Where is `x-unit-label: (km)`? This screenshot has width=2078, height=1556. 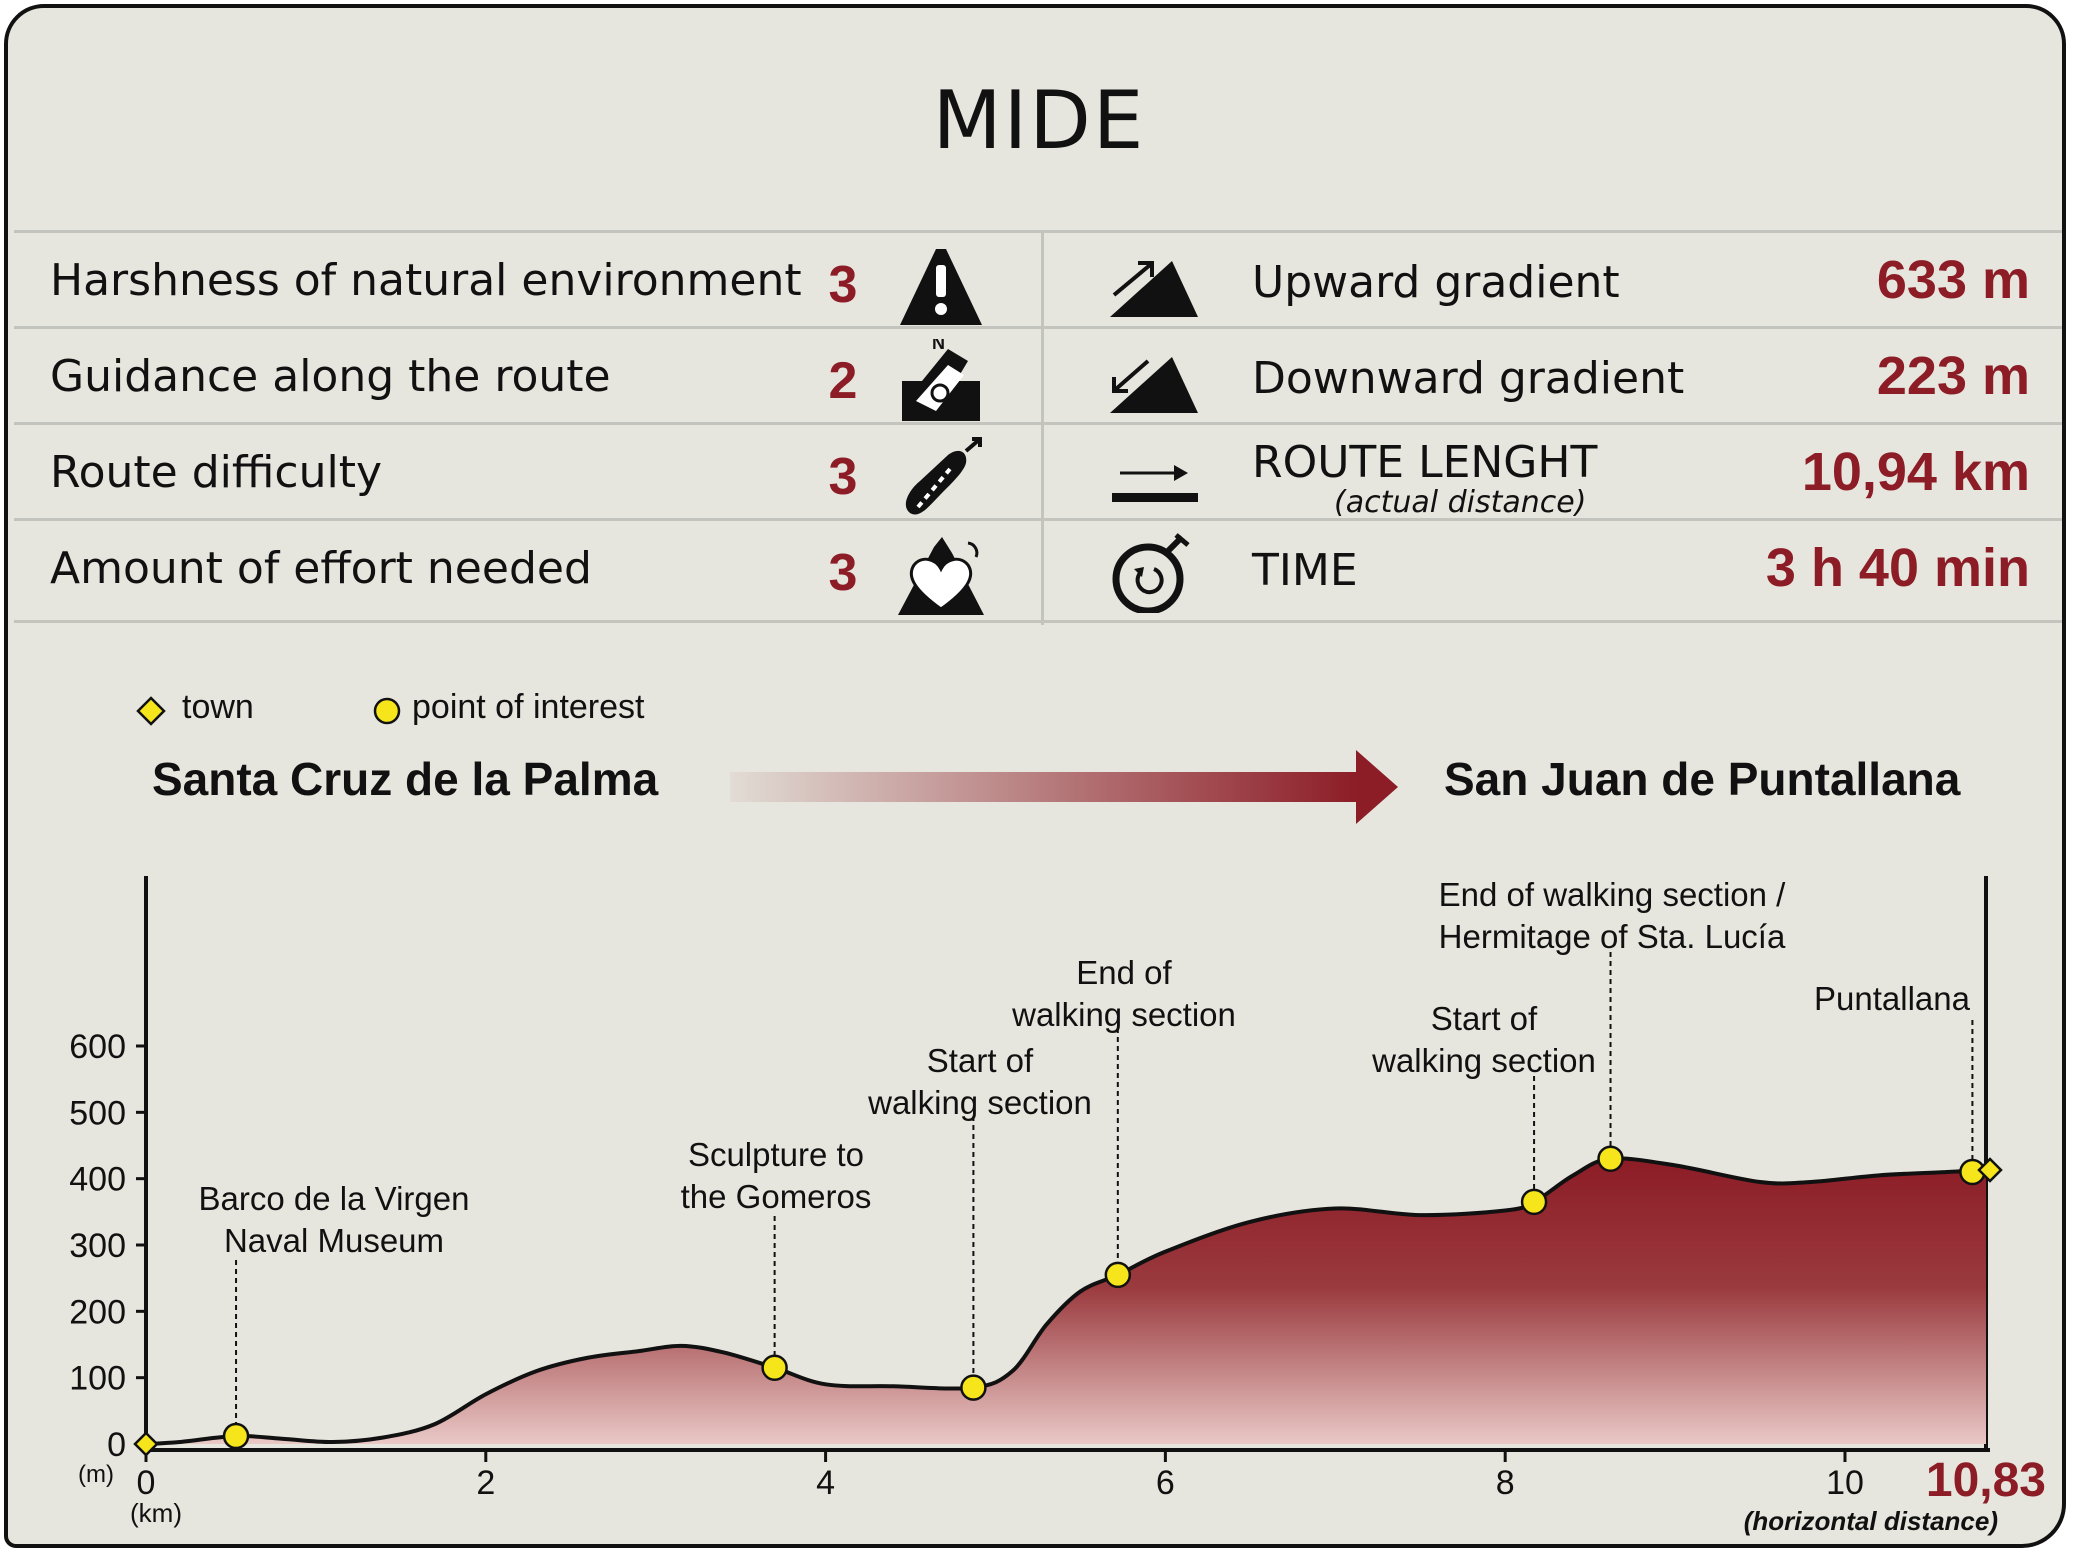 x-unit-label: (km) is located at coordinates (156, 1513).